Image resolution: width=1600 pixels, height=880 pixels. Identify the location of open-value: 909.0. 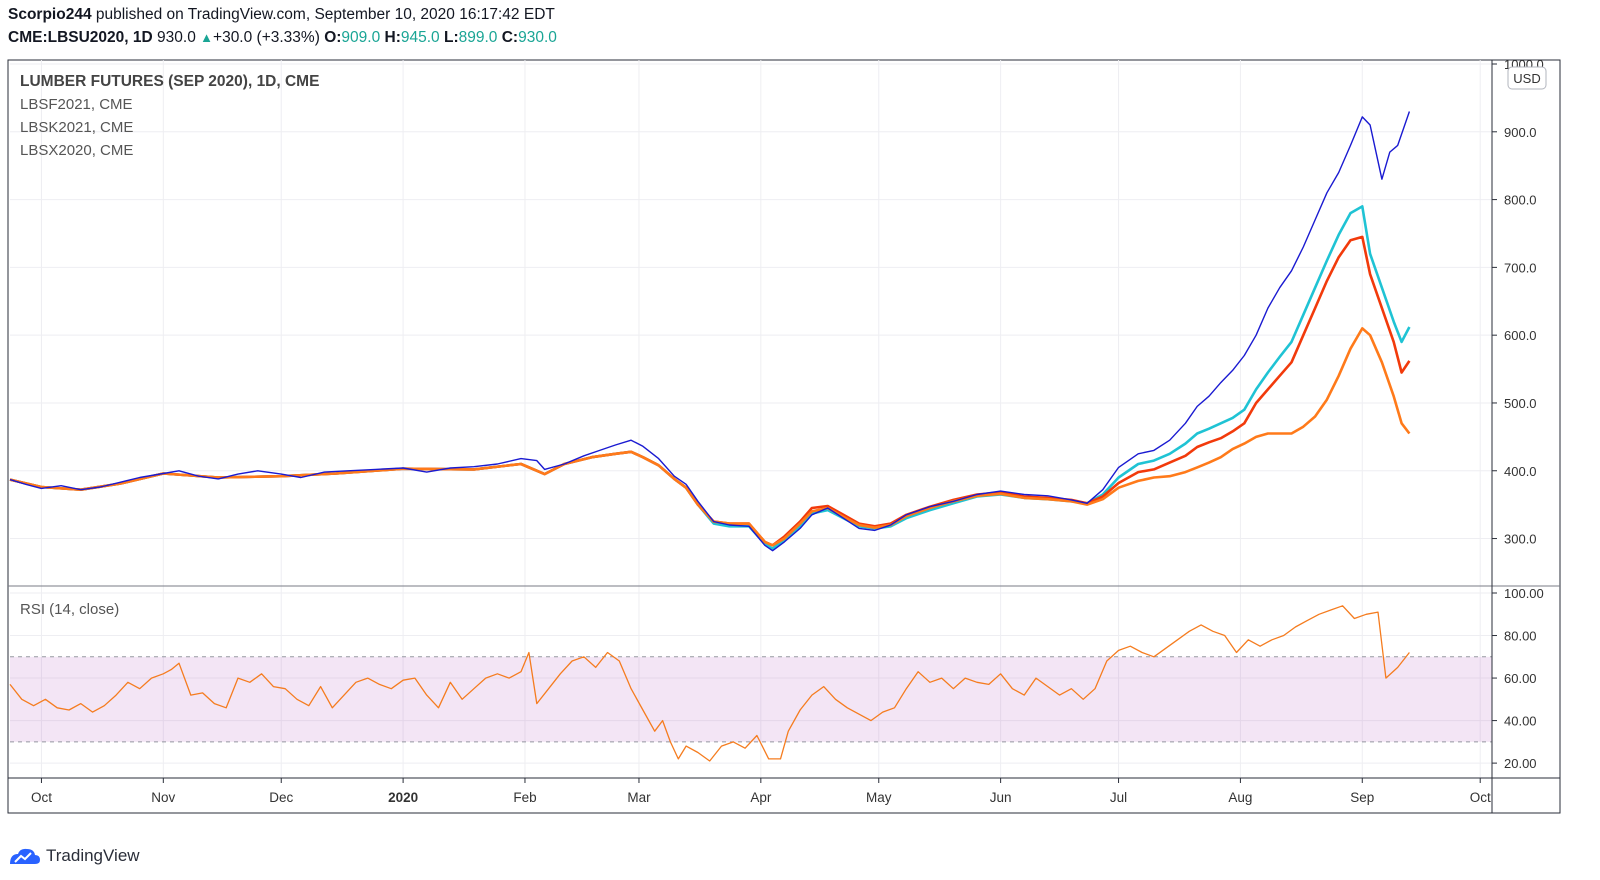
(361, 37).